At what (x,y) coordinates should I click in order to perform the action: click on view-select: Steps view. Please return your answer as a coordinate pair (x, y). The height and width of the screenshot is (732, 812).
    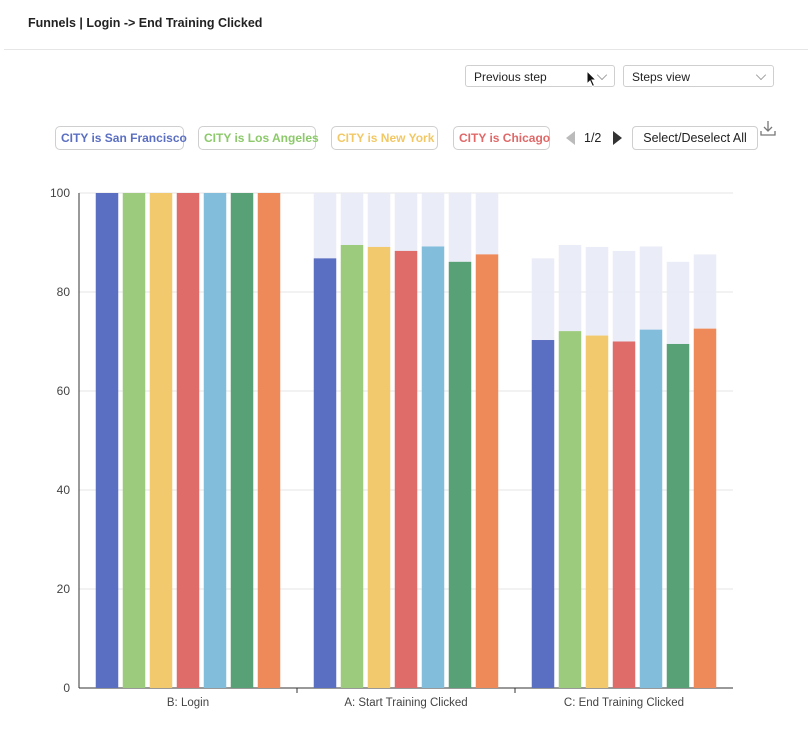
    Looking at the image, I should click on (698, 76).